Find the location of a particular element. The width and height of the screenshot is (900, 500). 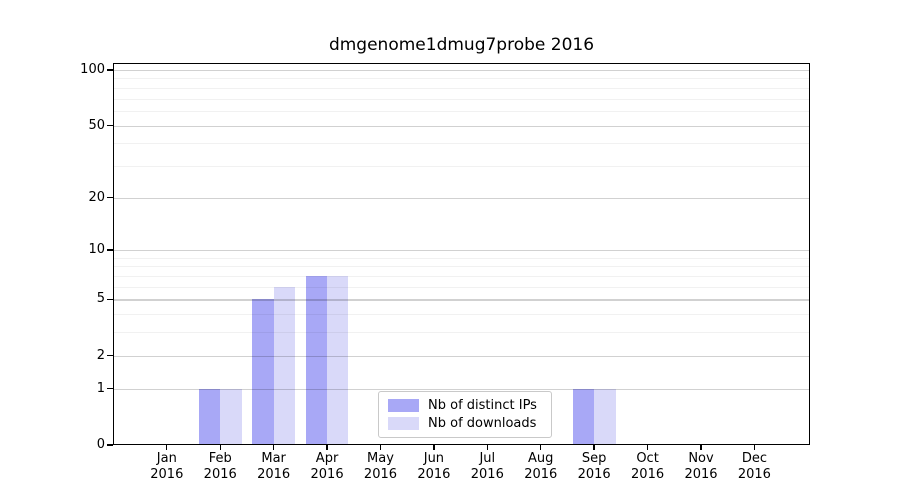

x-axis-tick-label: Dec 2016 is located at coordinates (754, 467).